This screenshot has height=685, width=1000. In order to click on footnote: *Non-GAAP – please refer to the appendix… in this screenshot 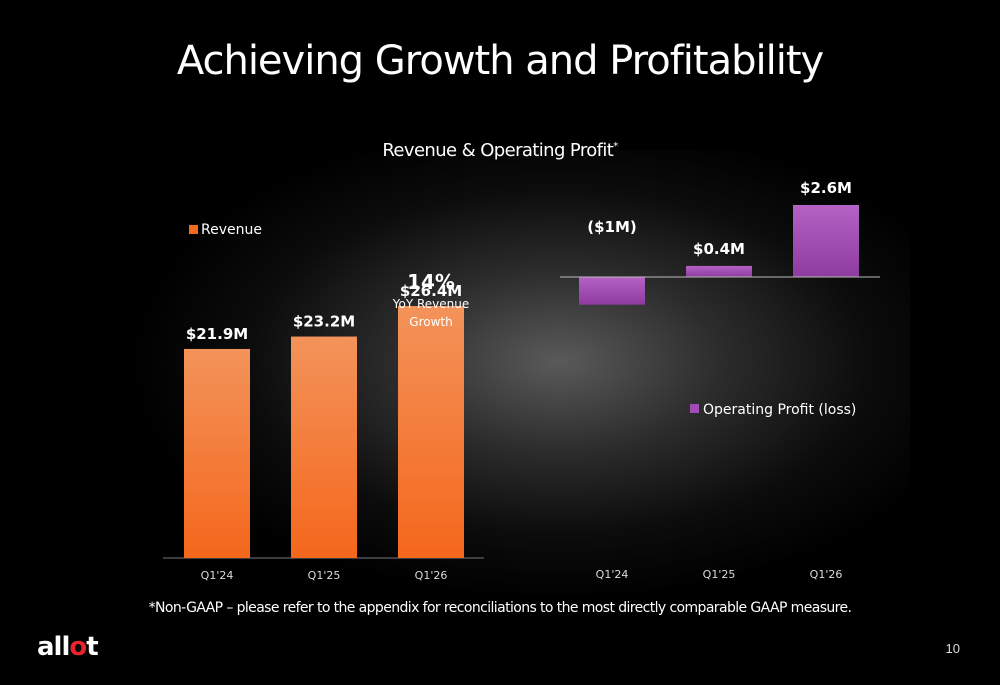, I will do `click(500, 608)`.